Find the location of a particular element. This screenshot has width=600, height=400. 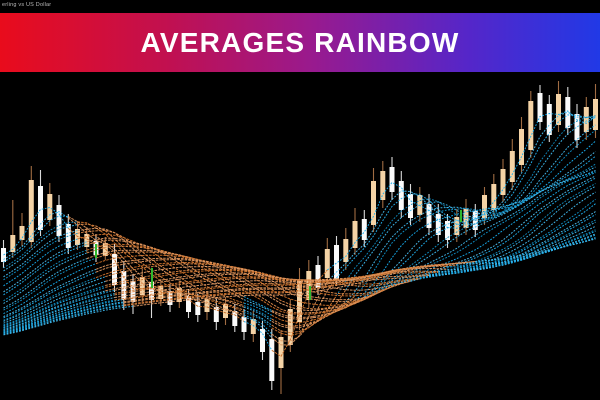

banner-title: AVERAGES RAINBOW is located at coordinates (300, 42).